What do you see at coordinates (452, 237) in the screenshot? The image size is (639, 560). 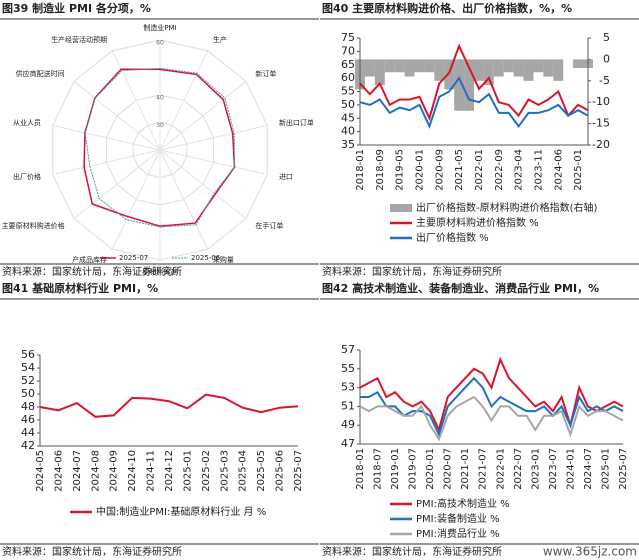 I see `legend-label: 出厂价格指数 %` at bounding box center [452, 237].